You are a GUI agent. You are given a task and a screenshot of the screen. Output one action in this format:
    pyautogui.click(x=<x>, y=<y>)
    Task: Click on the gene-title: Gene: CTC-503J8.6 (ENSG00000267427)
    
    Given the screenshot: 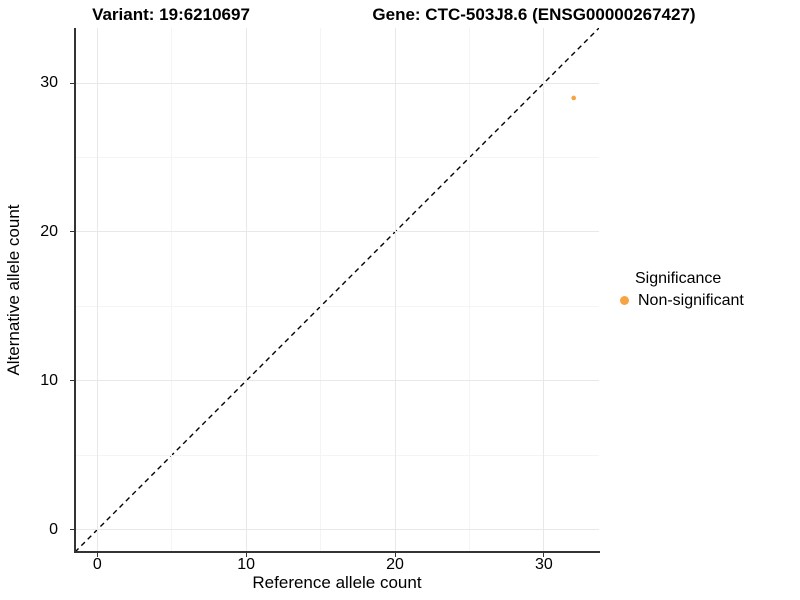 What is the action you would take?
    pyautogui.click(x=534, y=14)
    